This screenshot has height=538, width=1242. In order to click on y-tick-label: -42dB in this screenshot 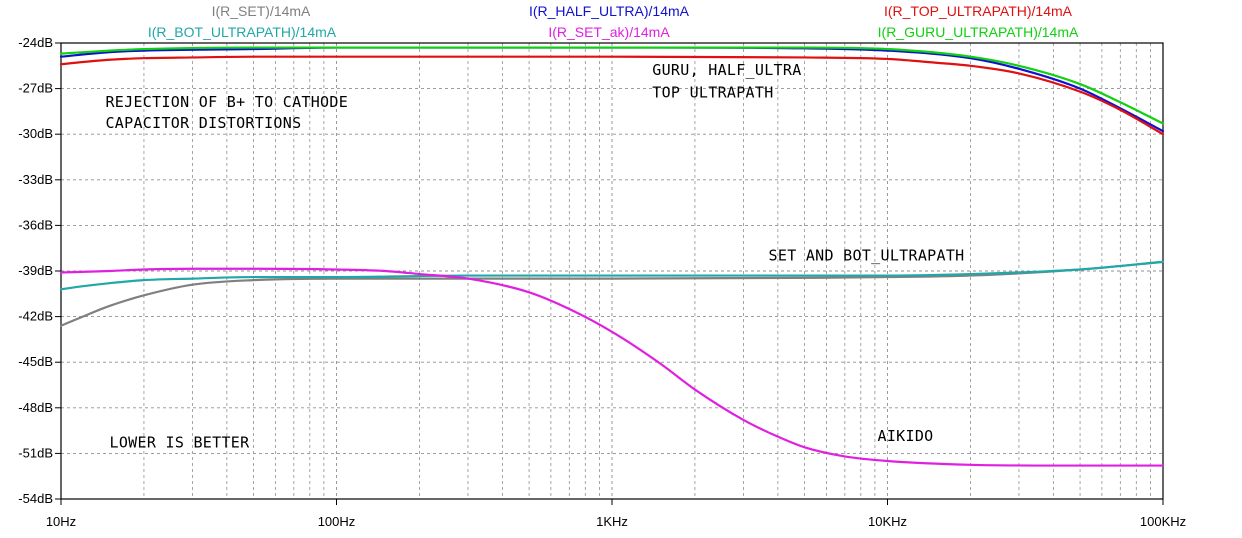, I will do `click(35, 316)`.